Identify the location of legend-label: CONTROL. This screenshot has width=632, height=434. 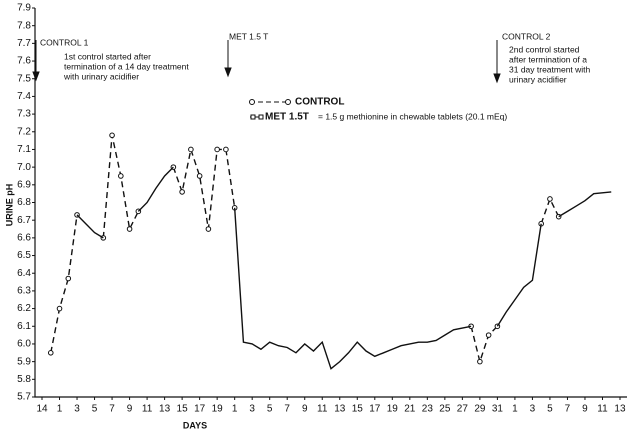
(319, 102).